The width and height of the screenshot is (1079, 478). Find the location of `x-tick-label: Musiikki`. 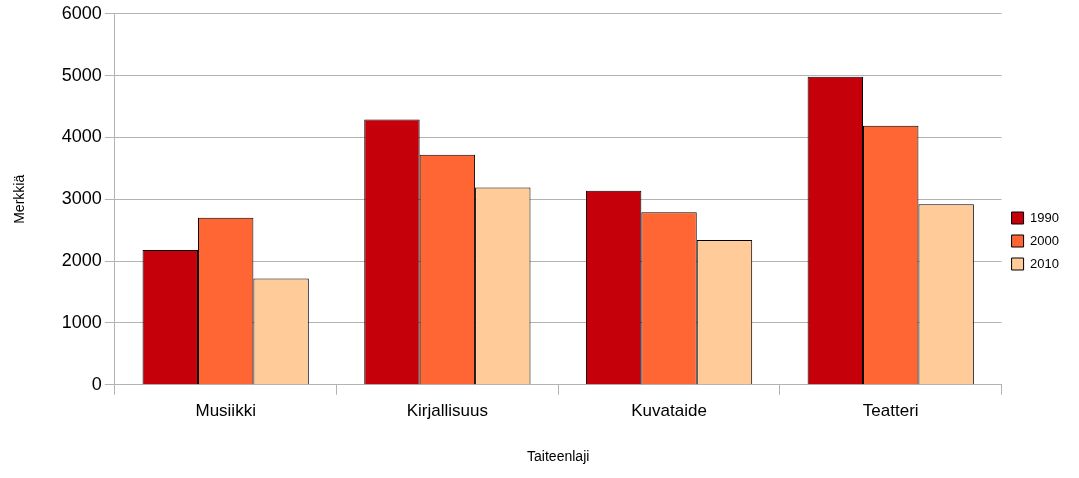

x-tick-label: Musiikki is located at coordinates (225, 410).